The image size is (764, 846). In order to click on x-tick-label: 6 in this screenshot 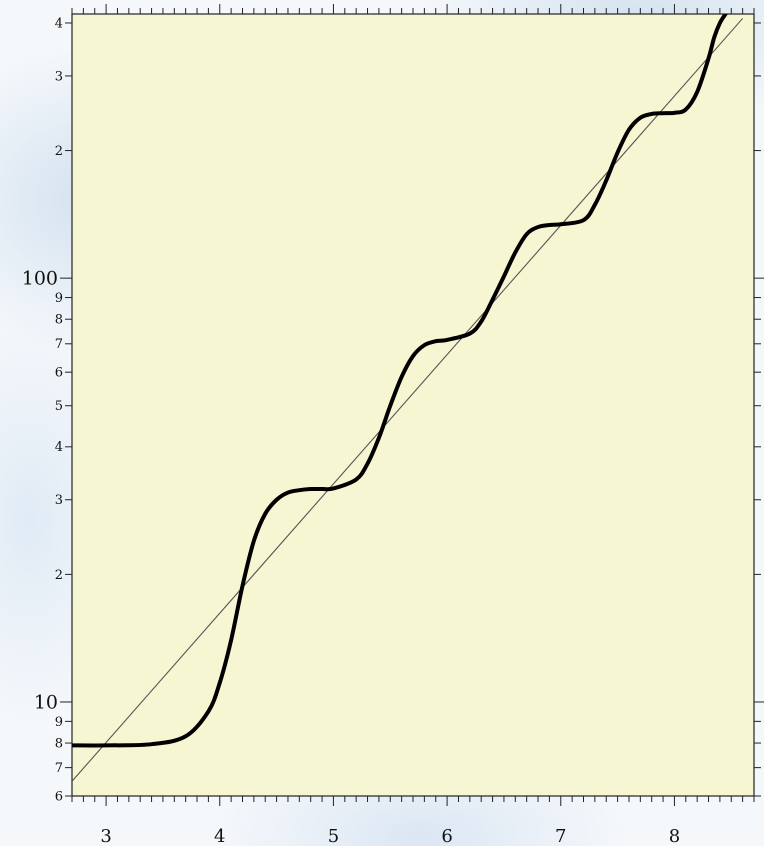, I will do `click(446, 836)`.